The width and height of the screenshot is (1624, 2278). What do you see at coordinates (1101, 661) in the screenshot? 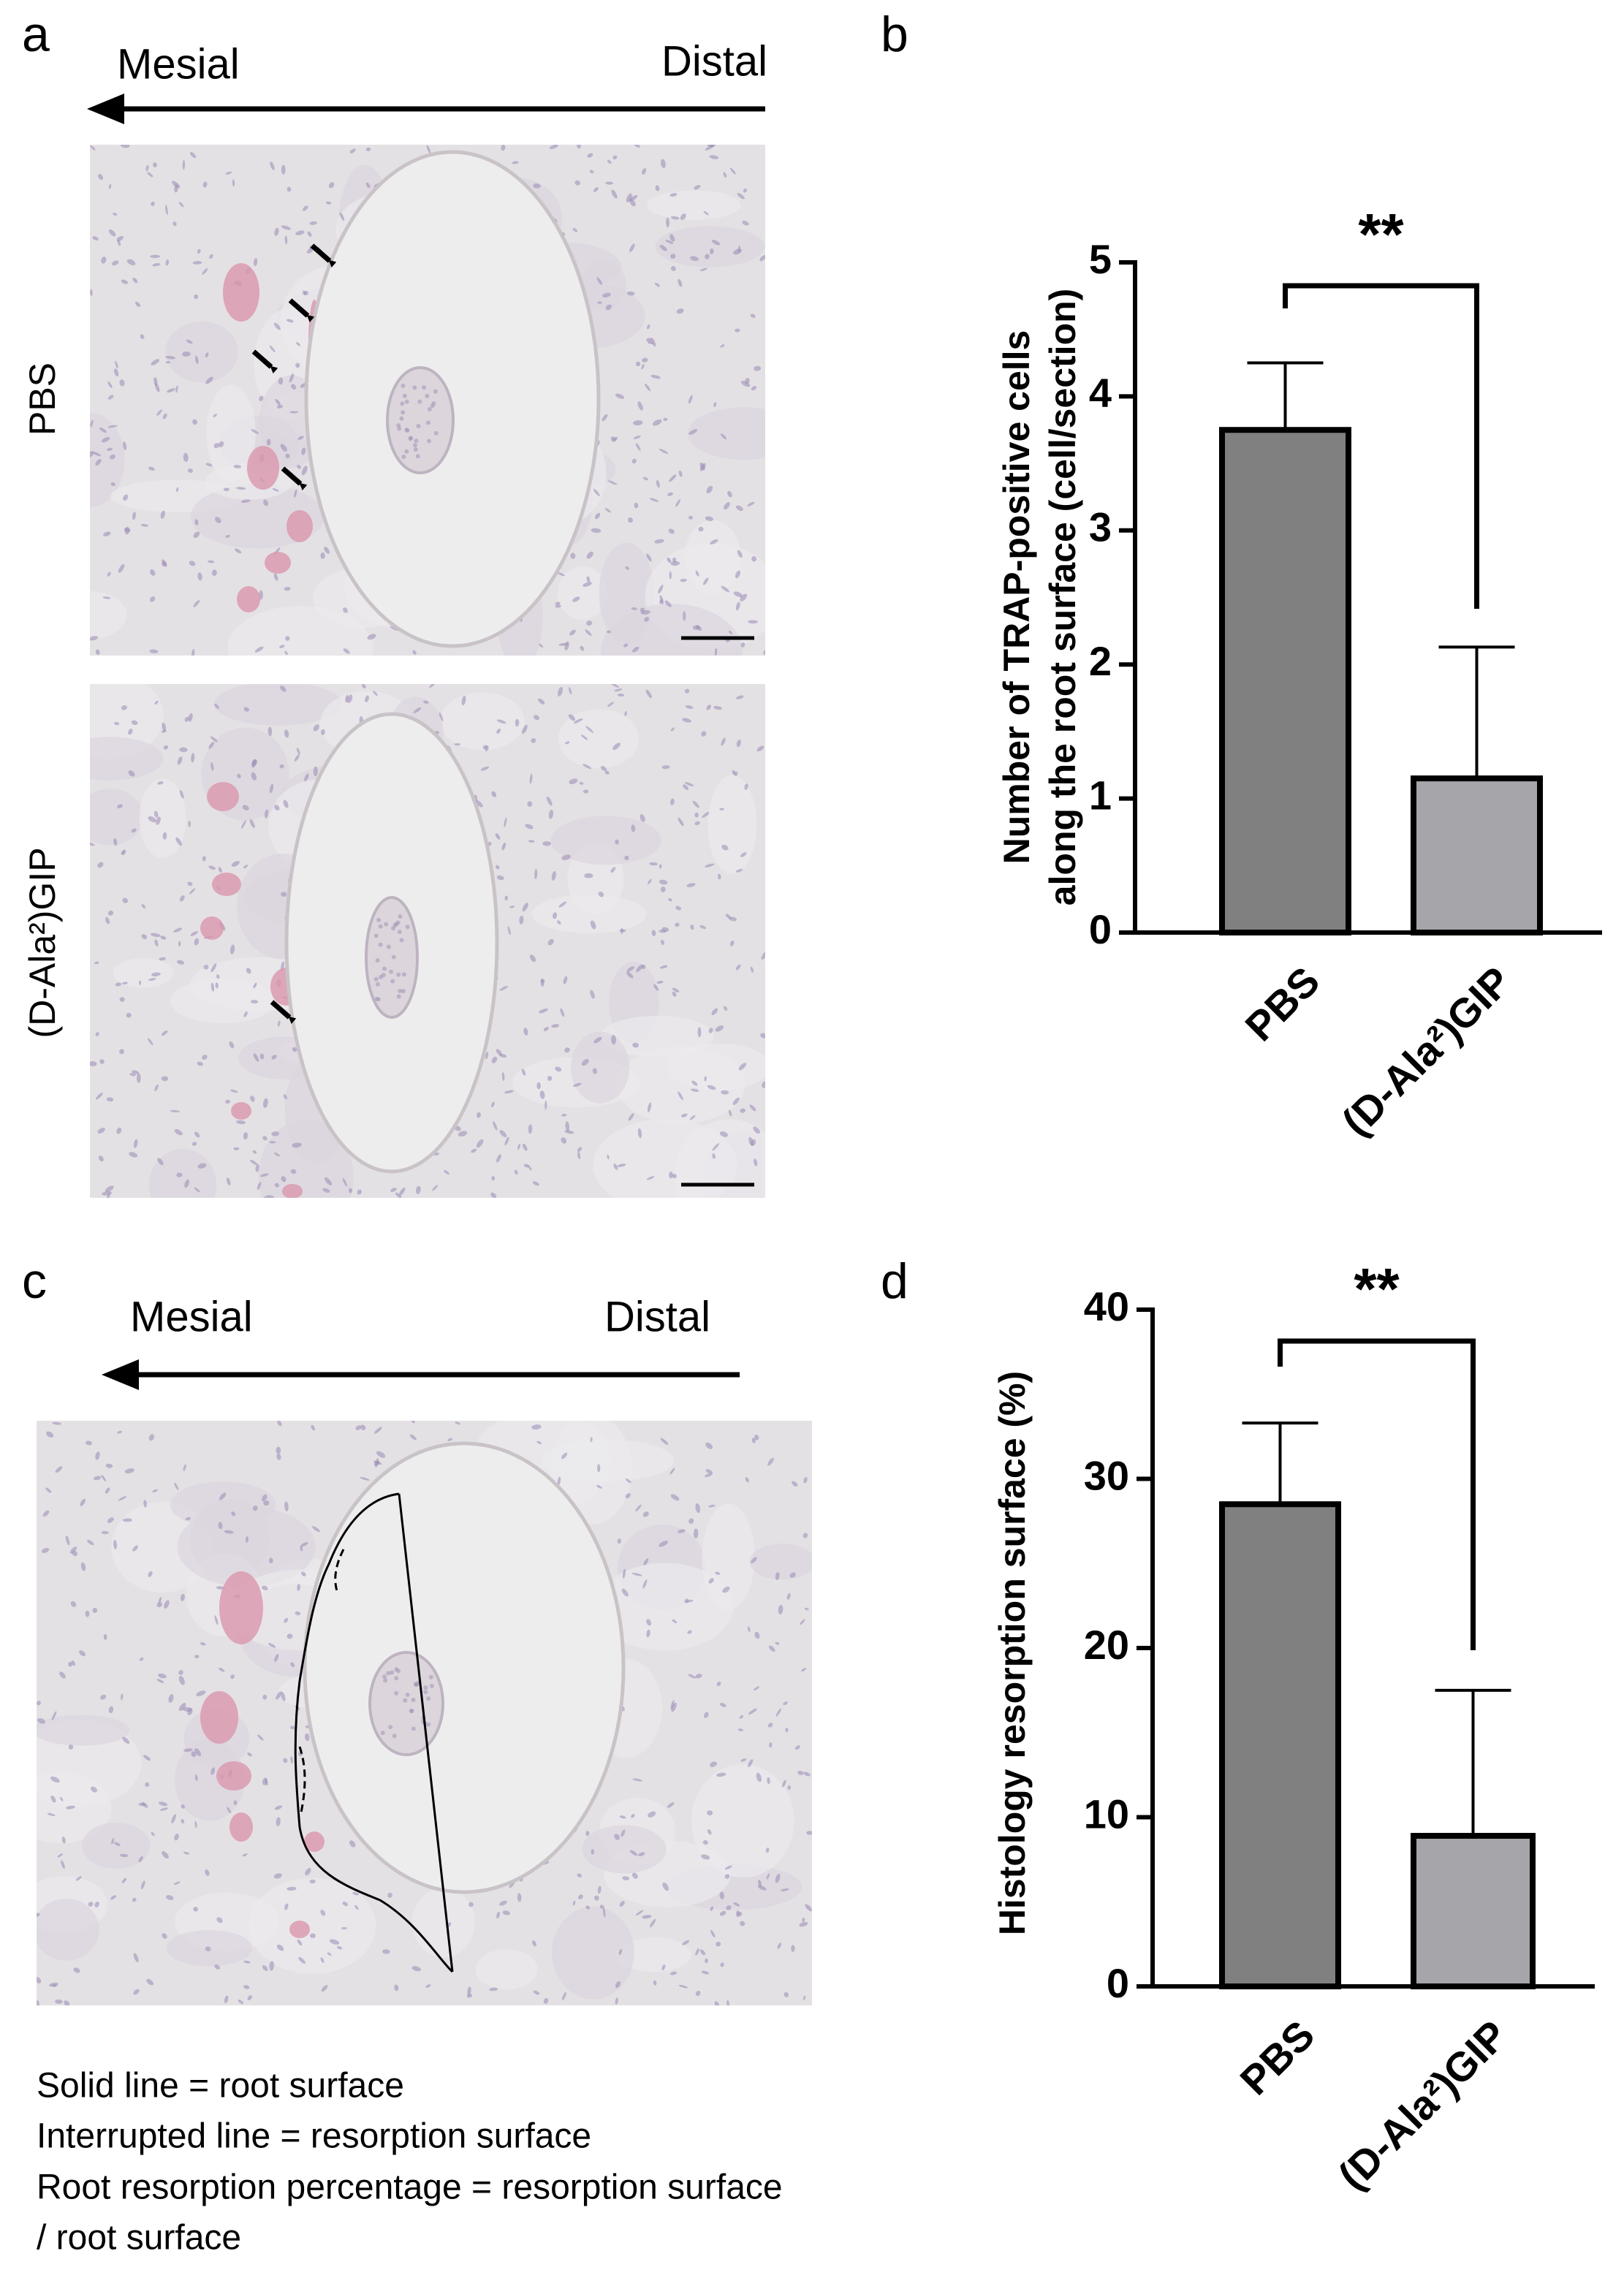
I see `y-tick-label: 2` at bounding box center [1101, 661].